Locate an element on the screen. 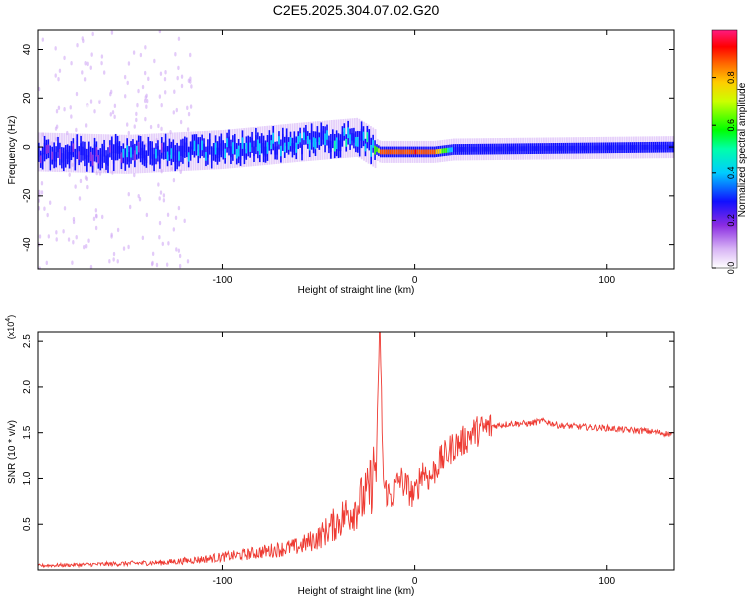 Image resolution: width=750 pixels, height=605 pixels. snr-ytick-label: 2.5 is located at coordinates (27, 341).